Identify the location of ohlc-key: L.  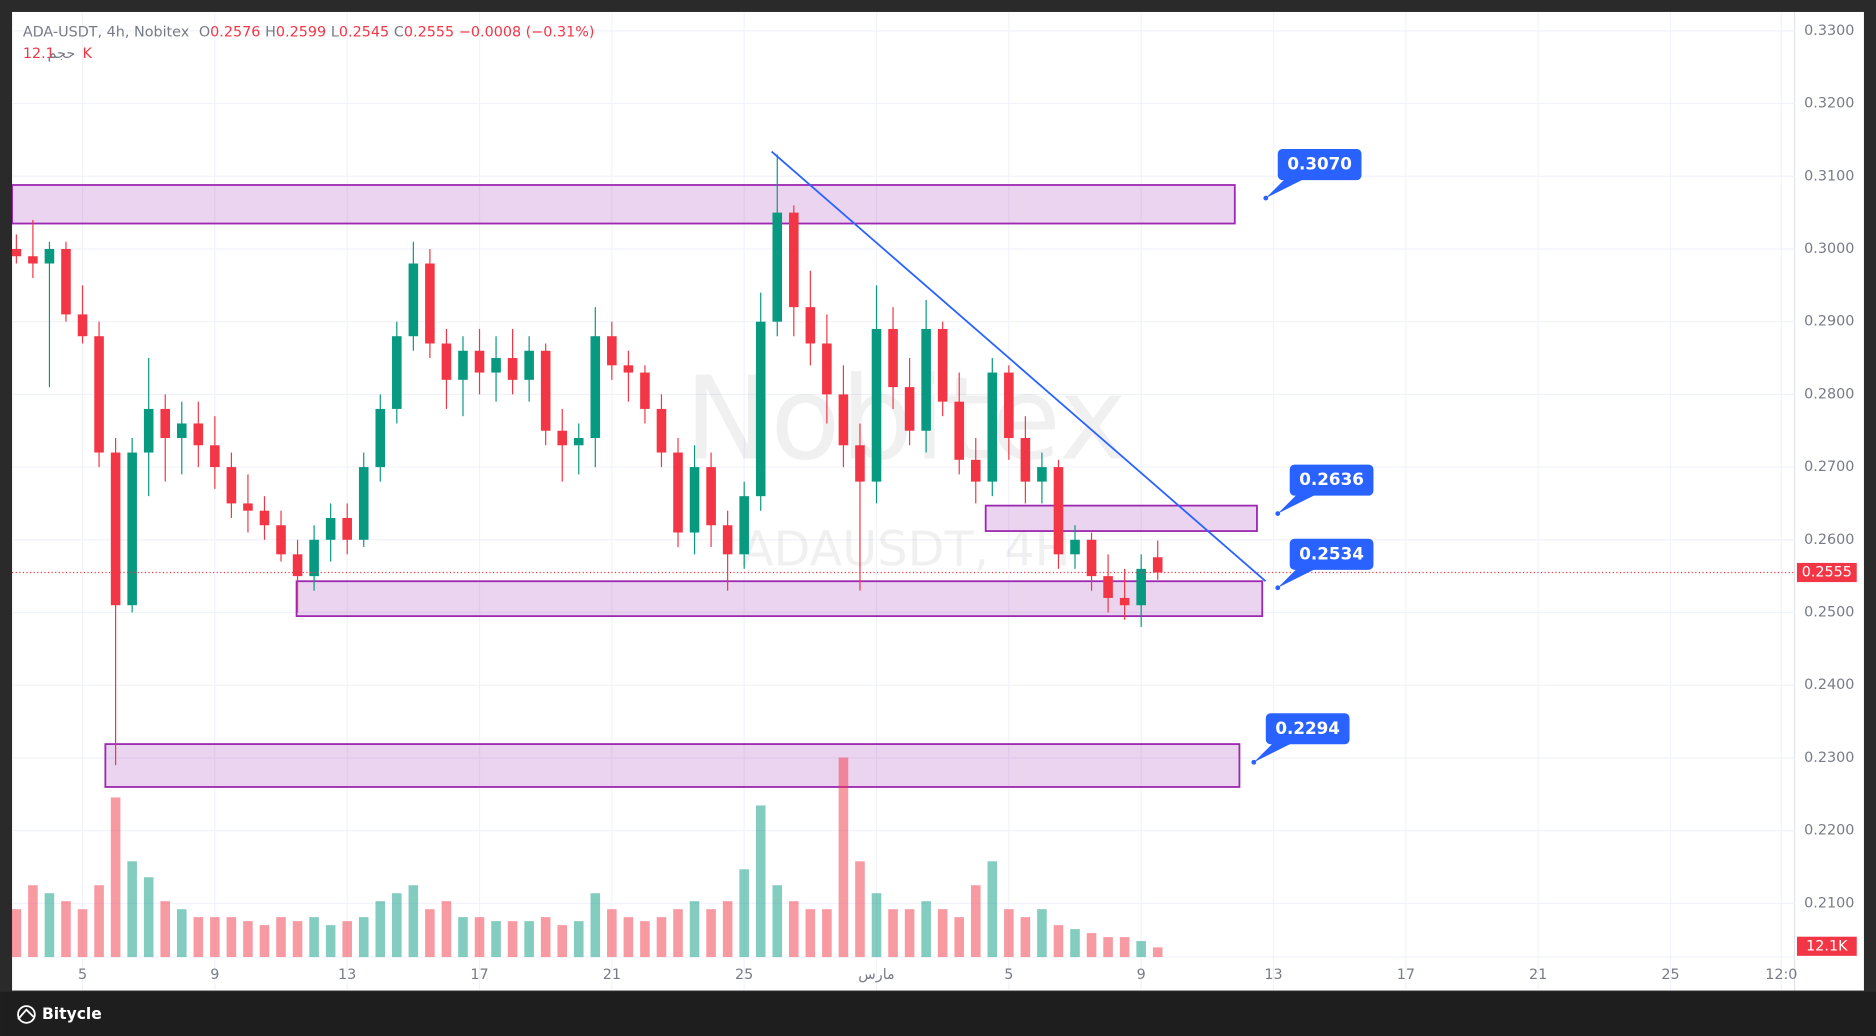
(335, 32).